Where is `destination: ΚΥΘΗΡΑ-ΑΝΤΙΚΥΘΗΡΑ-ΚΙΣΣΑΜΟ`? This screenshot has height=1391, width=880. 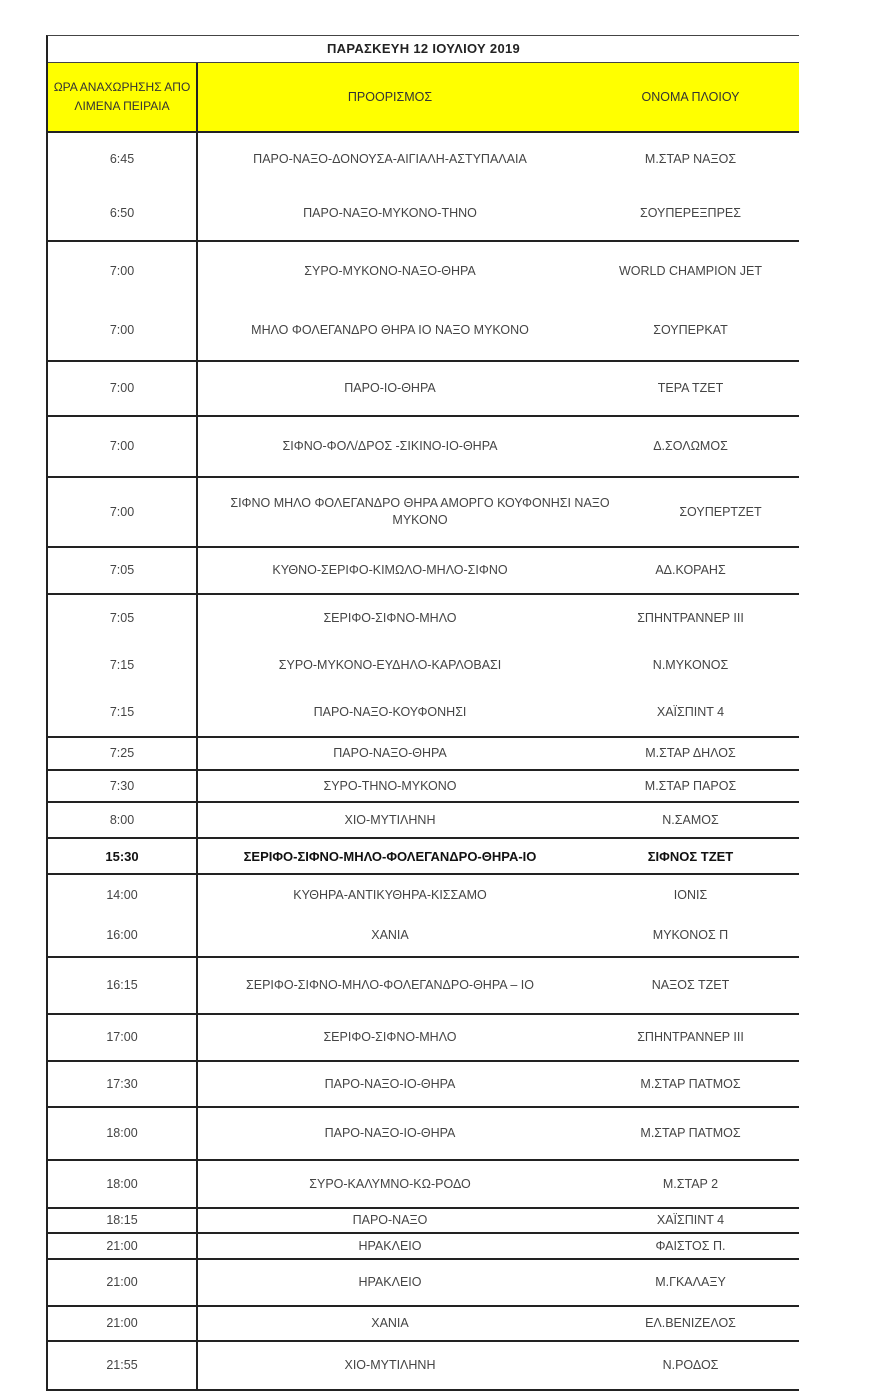 destination: ΚΥΘΗΡΑ-ΑΝΤΙΚΥΘΗΡΑ-ΚΙΣΣΑΜΟ is located at coordinates (390, 894).